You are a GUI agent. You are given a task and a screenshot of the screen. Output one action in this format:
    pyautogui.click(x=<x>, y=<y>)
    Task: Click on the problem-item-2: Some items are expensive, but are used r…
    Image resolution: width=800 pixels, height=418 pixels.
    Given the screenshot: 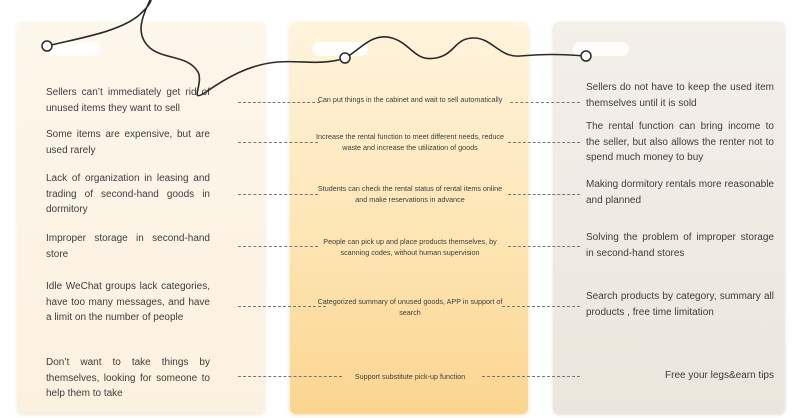 What is the action you would take?
    pyautogui.click(x=128, y=142)
    